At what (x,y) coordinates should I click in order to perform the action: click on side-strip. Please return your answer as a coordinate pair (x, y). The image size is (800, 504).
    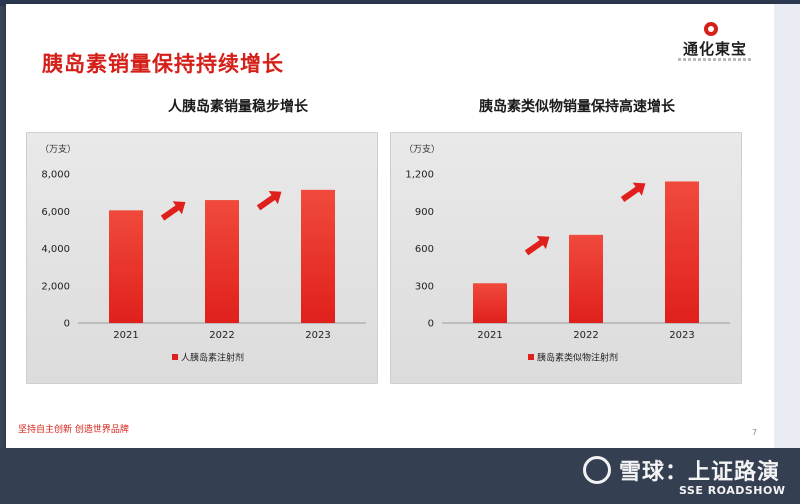
    Looking at the image, I should click on (787, 226).